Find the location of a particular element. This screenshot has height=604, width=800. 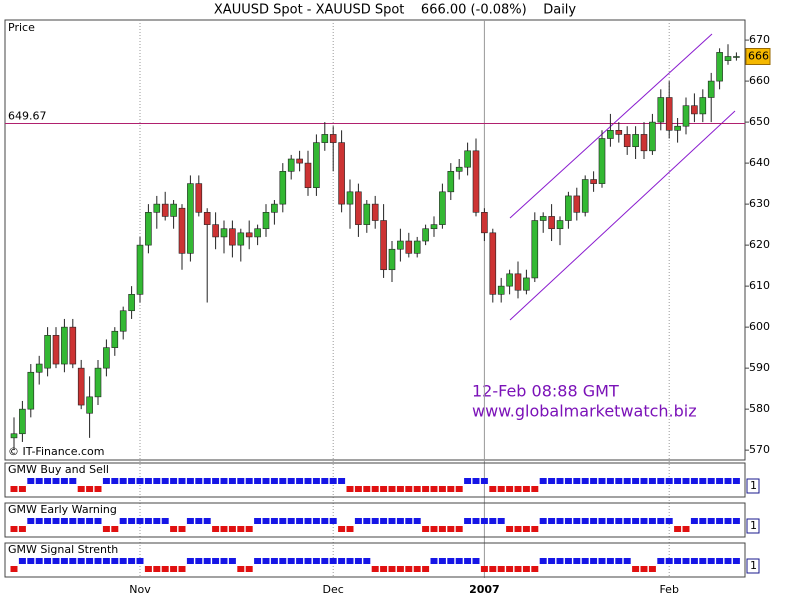

level-label: 649.67 is located at coordinates (27, 115).